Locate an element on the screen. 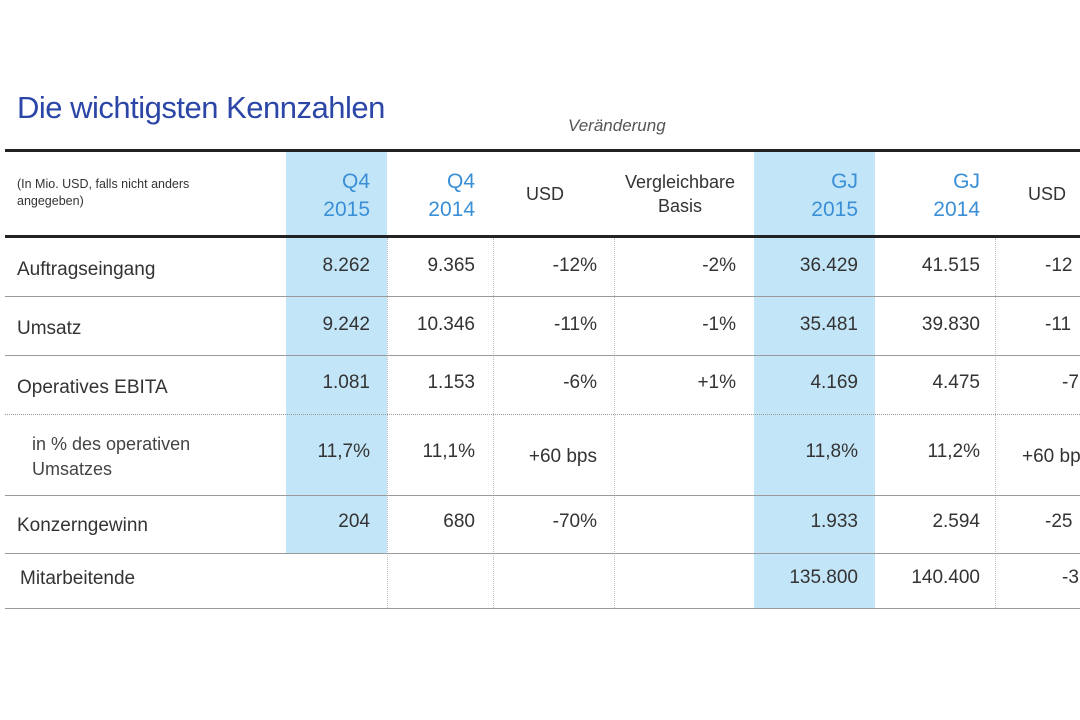 The image size is (1080, 720). column-header-usd-gj: USD is located at coordinates (1047, 194).